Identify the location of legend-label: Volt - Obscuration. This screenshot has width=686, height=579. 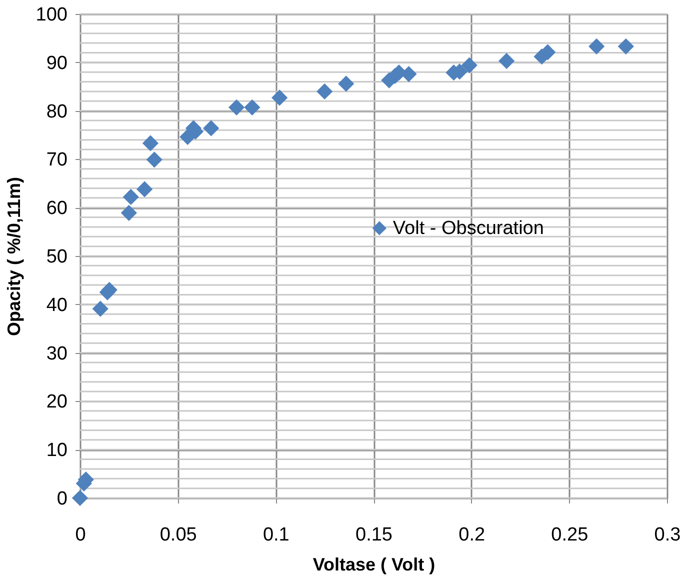
(468, 229).